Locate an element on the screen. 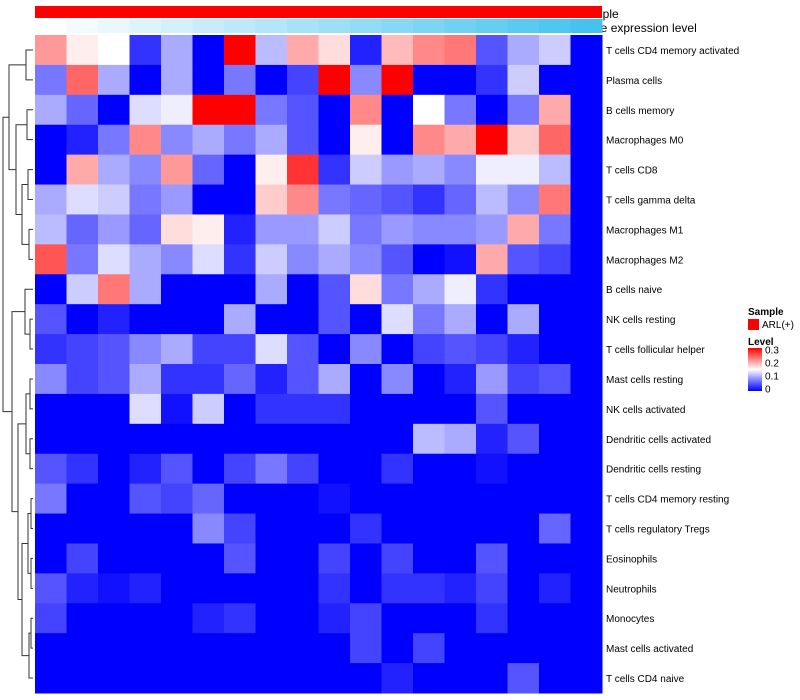 The width and height of the screenshot is (800, 700). legend-sample-title: Sample is located at coordinates (766, 312).